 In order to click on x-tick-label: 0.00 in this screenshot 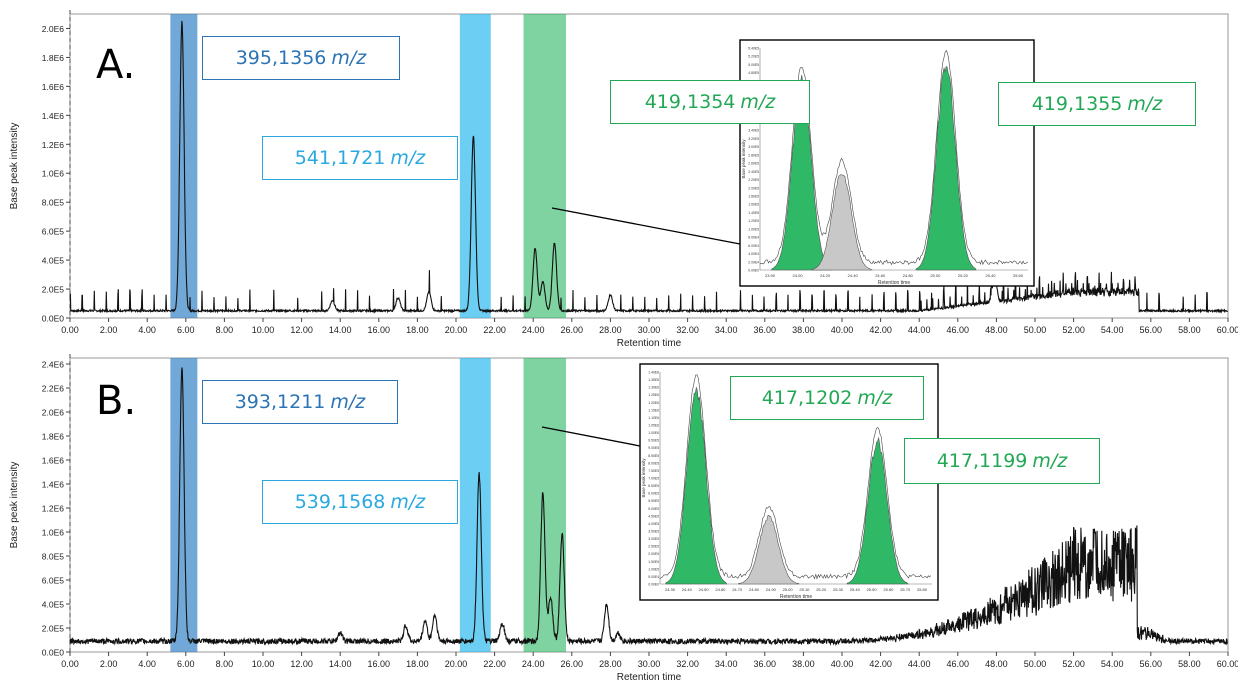, I will do `click(70, 330)`.